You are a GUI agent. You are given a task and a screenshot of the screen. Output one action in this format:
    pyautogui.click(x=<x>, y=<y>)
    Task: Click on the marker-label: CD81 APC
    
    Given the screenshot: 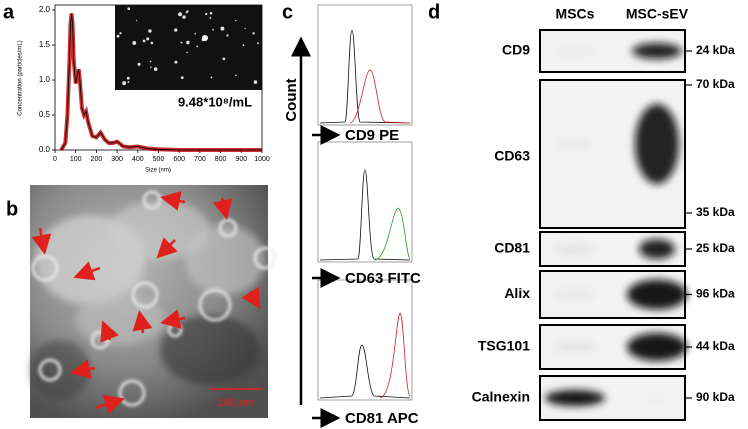 What is the action you would take?
    pyautogui.click(x=382, y=418)
    